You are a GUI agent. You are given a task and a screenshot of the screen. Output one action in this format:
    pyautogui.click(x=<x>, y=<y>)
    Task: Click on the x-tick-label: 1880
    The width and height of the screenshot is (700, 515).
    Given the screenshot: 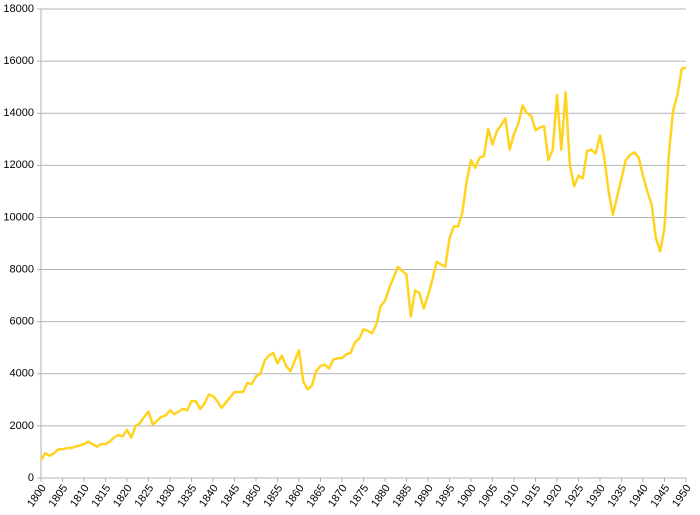 What is the action you would take?
    pyautogui.click(x=381, y=496)
    